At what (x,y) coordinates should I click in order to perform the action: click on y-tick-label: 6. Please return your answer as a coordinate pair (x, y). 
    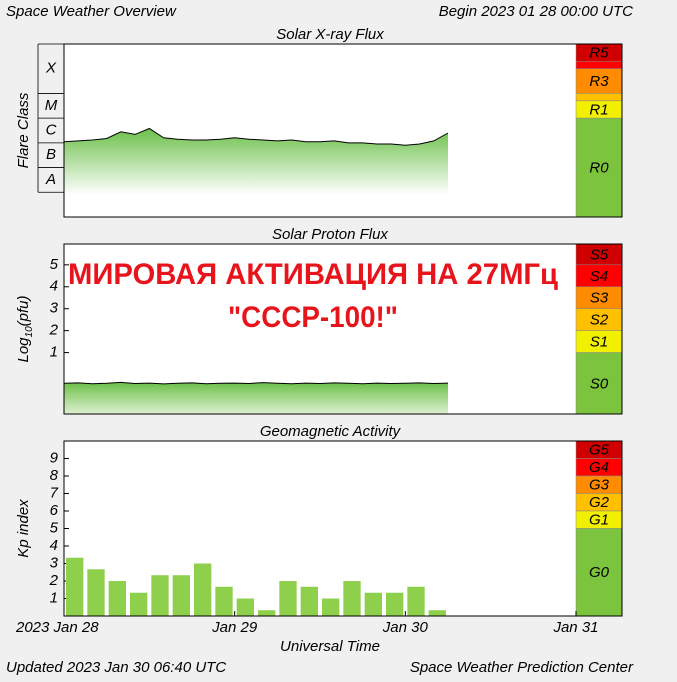
    Looking at the image, I should click on (54, 510).